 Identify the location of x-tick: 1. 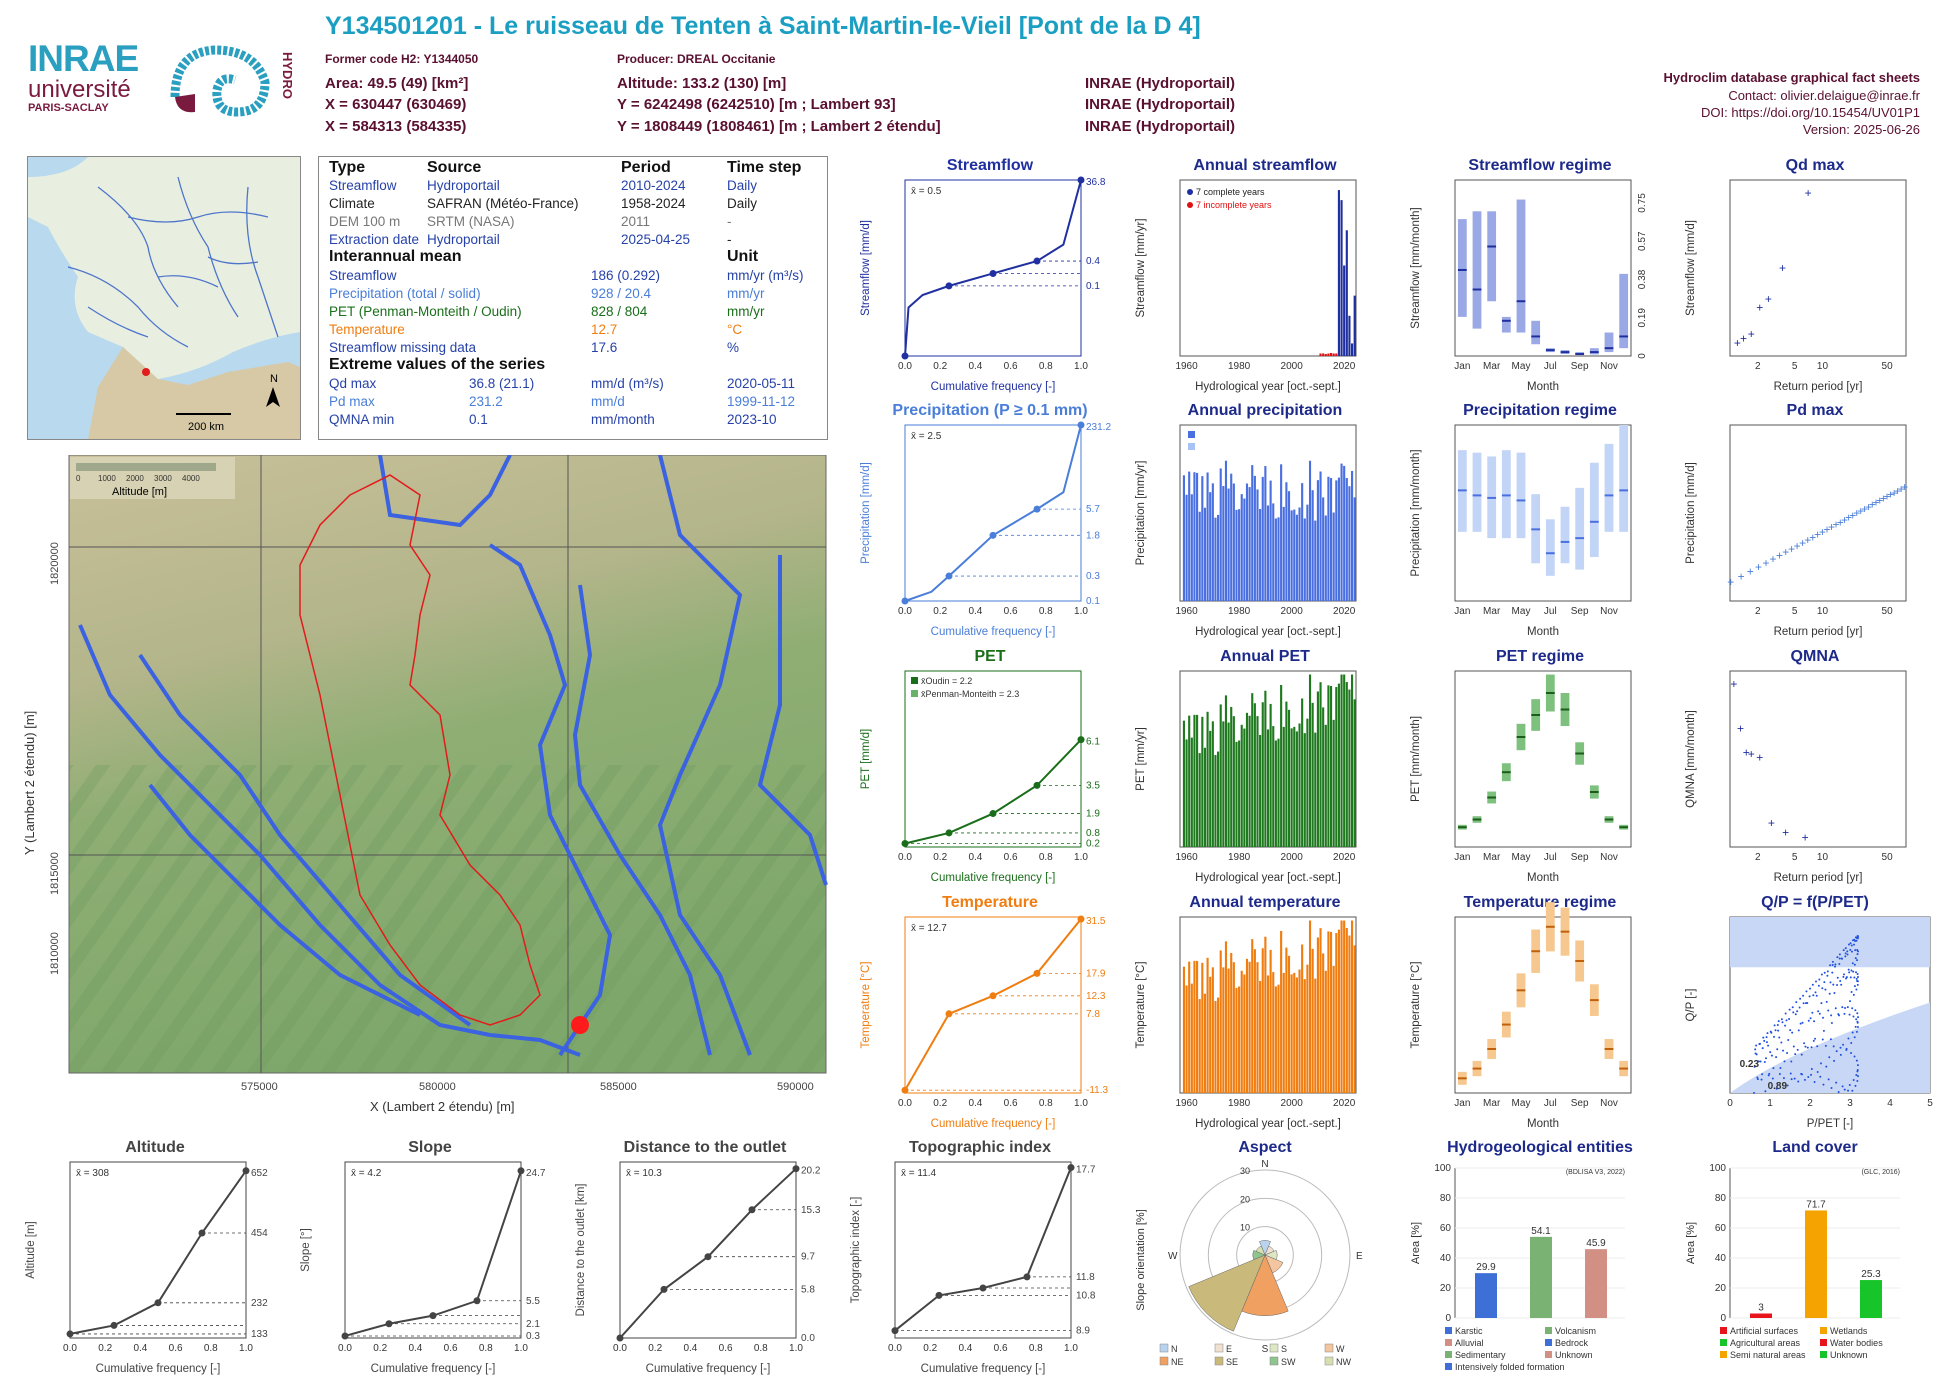
(1770, 1103).